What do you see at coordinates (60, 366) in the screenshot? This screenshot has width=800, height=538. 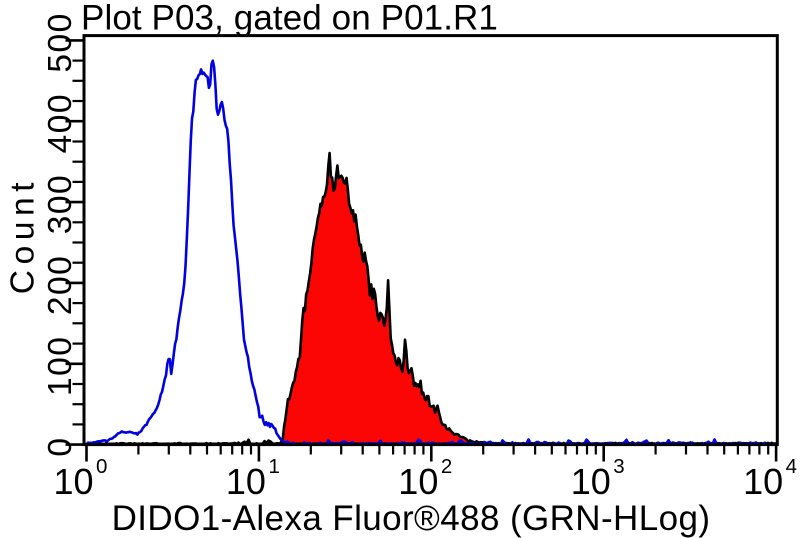 I see `svg-text: 100` at bounding box center [60, 366].